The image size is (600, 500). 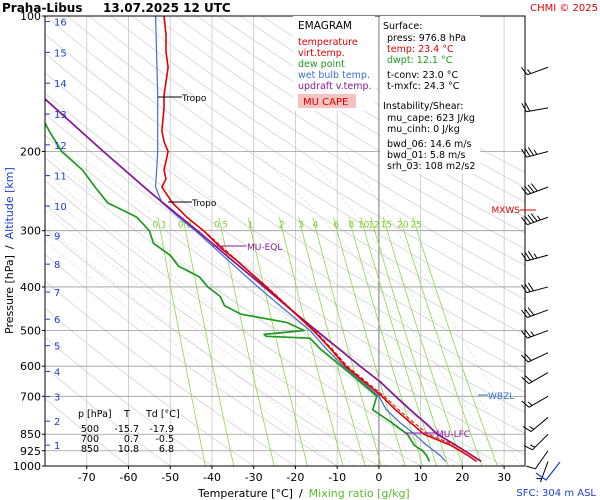 What do you see at coordinates (501, 397) in the screenshot?
I see `wbzl-label: WBZL` at bounding box center [501, 397].